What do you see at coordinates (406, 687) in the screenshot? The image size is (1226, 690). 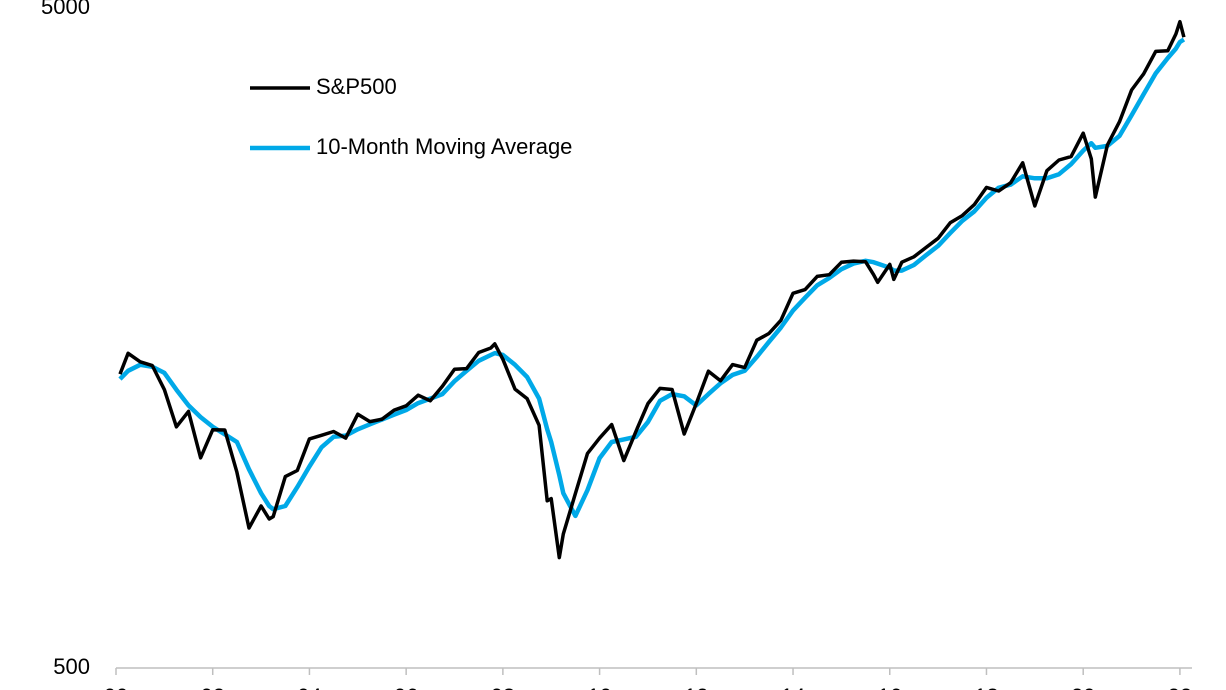 I see `x-tick-label: 06` at bounding box center [406, 687].